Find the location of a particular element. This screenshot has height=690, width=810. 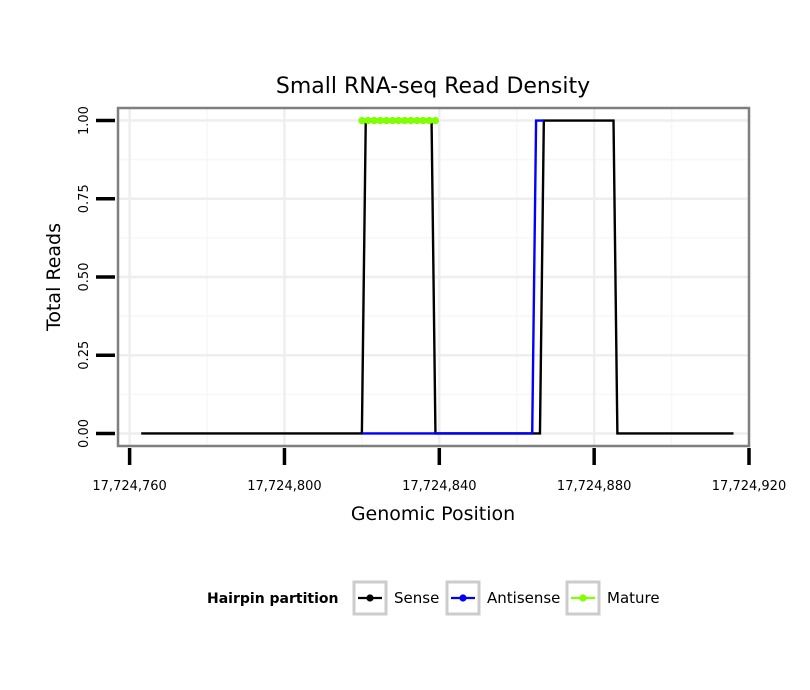

legend-point-sense is located at coordinates (370, 598).